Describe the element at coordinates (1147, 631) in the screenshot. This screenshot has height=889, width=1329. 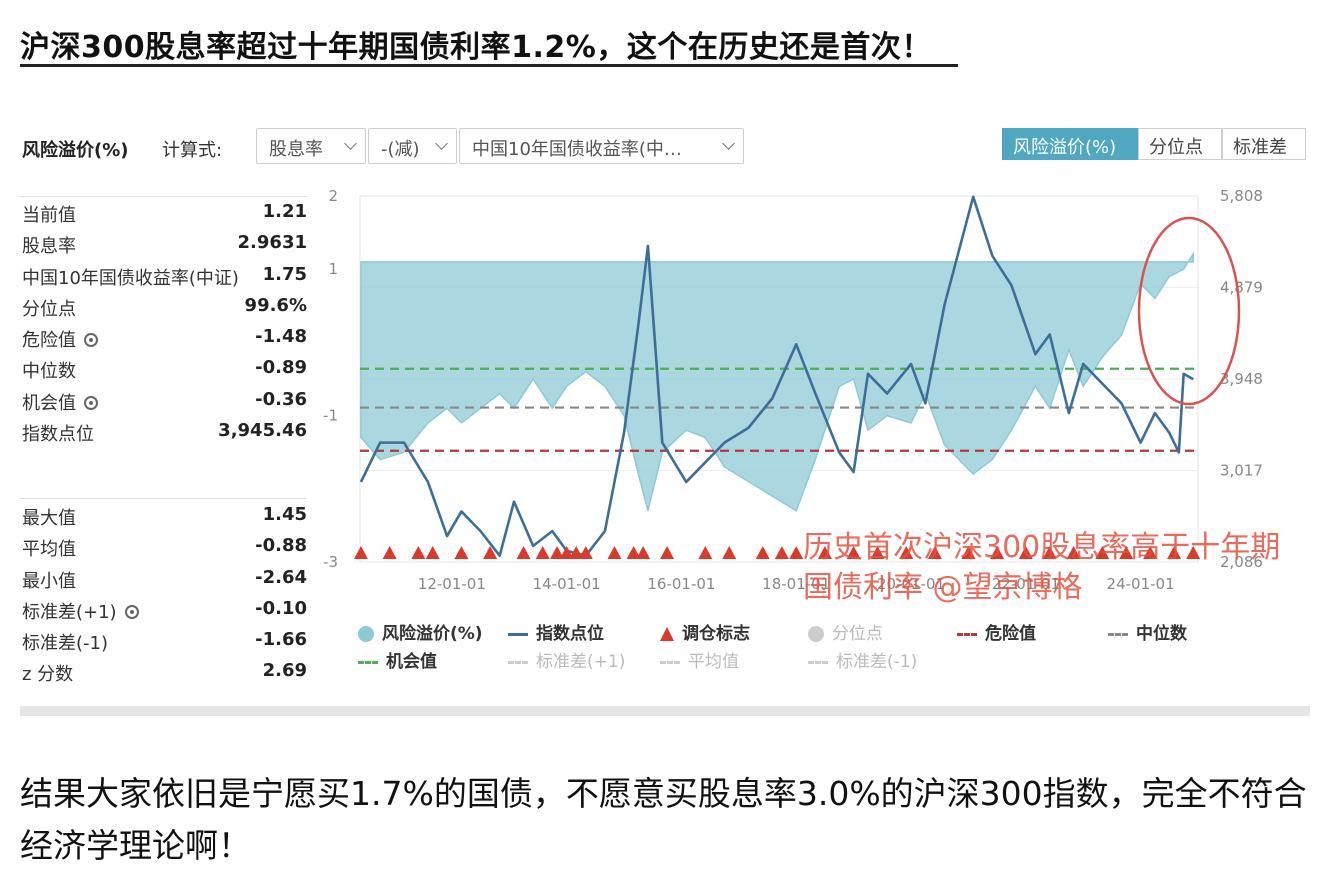
I see `legend-item: 中位数` at that location.